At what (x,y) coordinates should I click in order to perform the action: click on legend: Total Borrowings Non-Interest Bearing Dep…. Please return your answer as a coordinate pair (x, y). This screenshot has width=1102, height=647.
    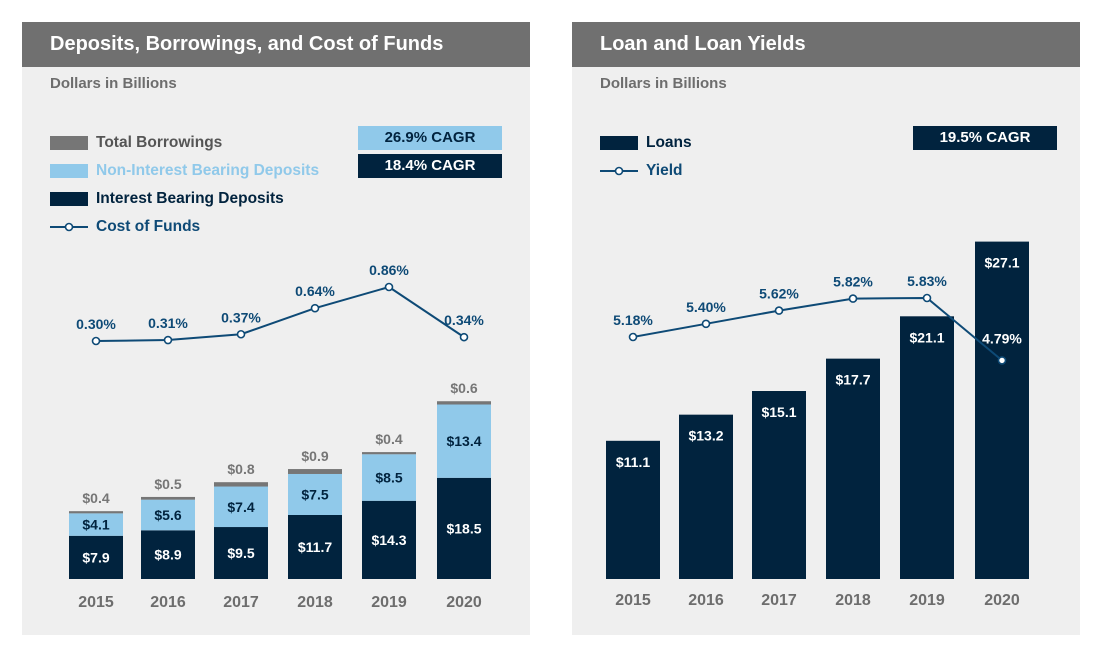
    Looking at the image, I should click on (184, 185).